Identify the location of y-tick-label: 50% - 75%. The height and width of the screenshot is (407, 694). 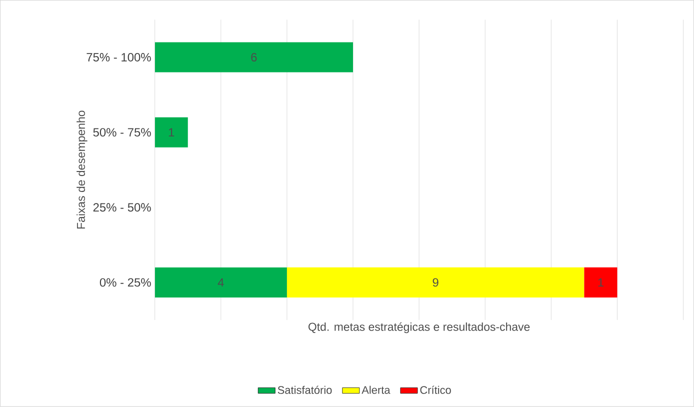
(122, 132).